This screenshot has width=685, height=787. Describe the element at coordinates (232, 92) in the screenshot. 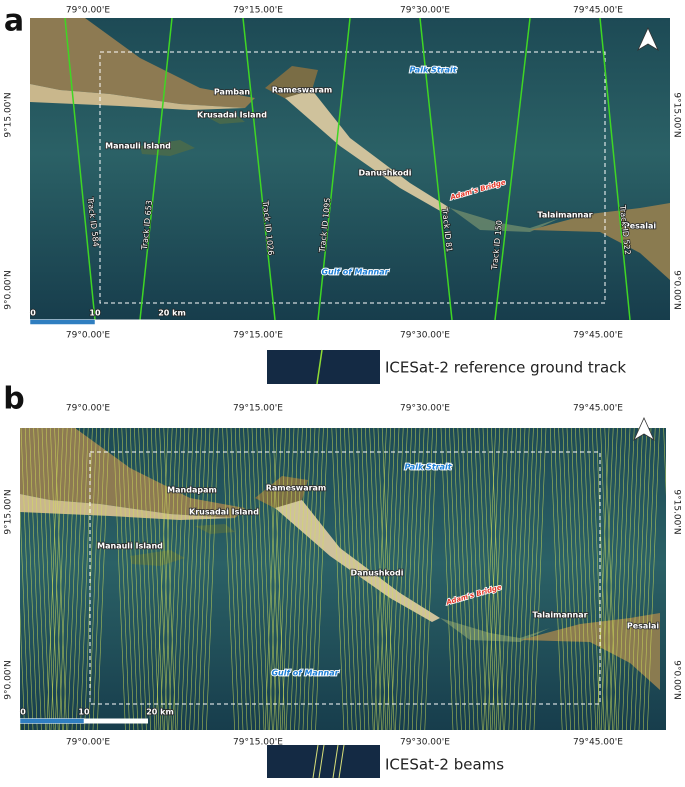

I see `place-label: Pamban` at that location.